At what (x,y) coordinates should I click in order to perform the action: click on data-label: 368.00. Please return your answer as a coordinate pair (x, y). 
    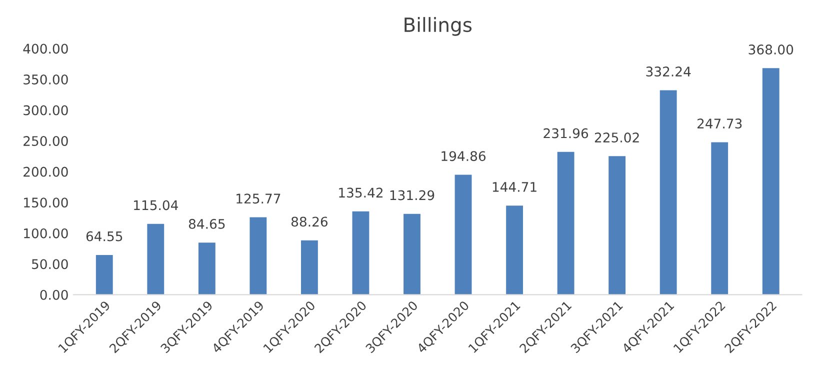
    Looking at the image, I should click on (771, 49).